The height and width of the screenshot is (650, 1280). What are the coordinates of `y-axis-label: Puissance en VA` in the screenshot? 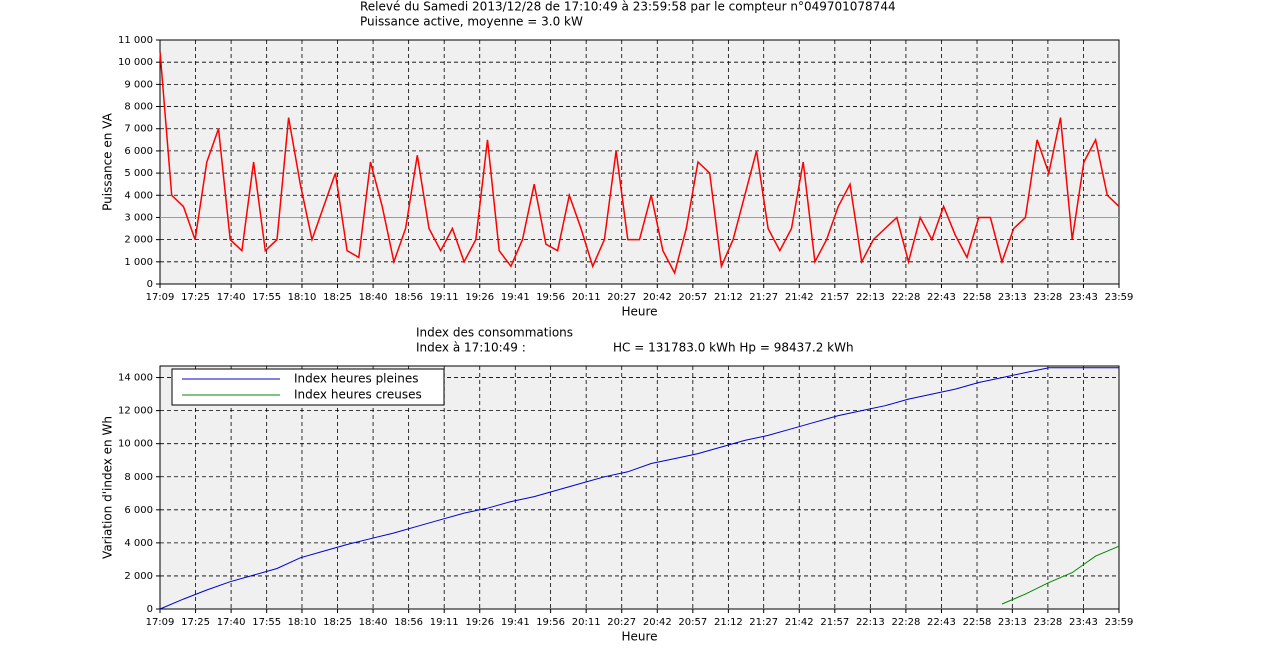 It's located at (108, 161).